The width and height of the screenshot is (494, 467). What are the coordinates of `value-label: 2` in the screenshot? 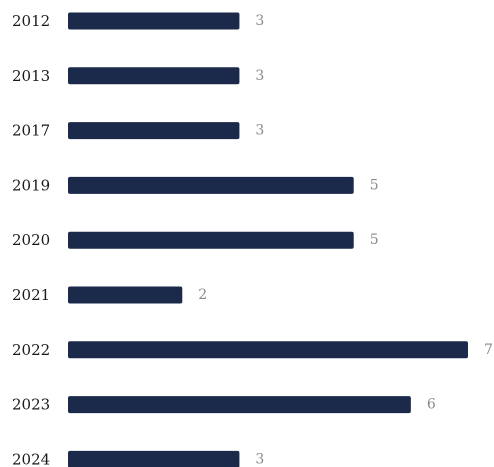 It's located at (202, 295).